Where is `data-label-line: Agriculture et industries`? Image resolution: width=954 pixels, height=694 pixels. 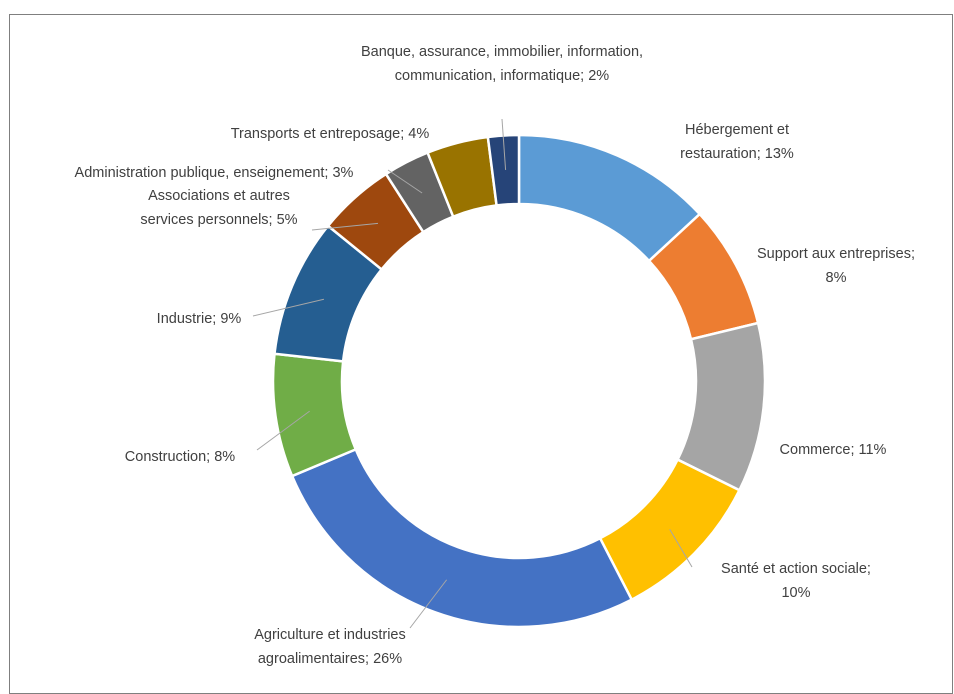
data-label-line: Agriculture et industries is located at coordinates (330, 635).